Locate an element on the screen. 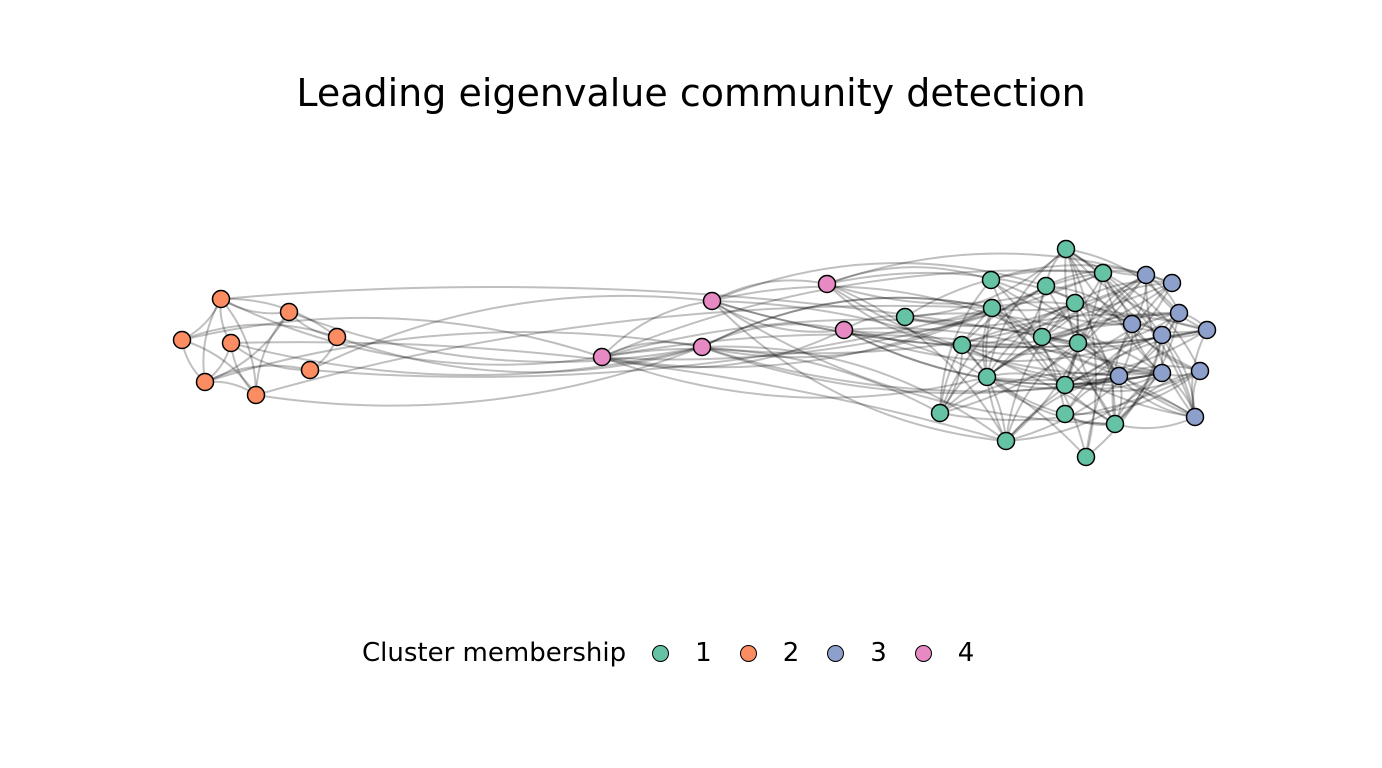  legend-label-4: 4 is located at coordinates (966, 653).